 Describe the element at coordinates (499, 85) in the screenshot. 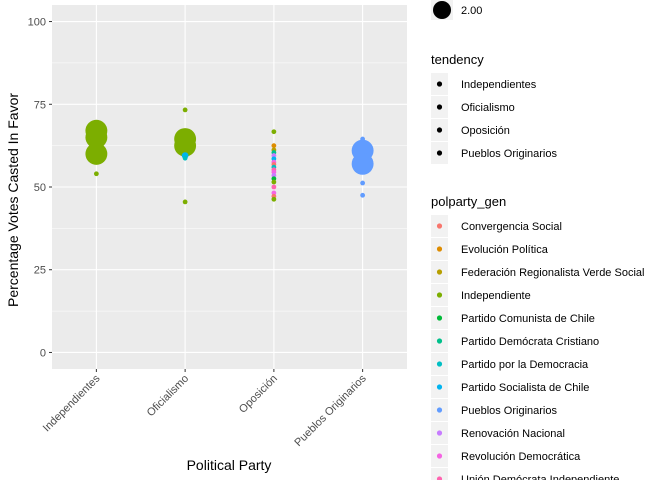

I see `tendency-legend-label: Independientes` at that location.